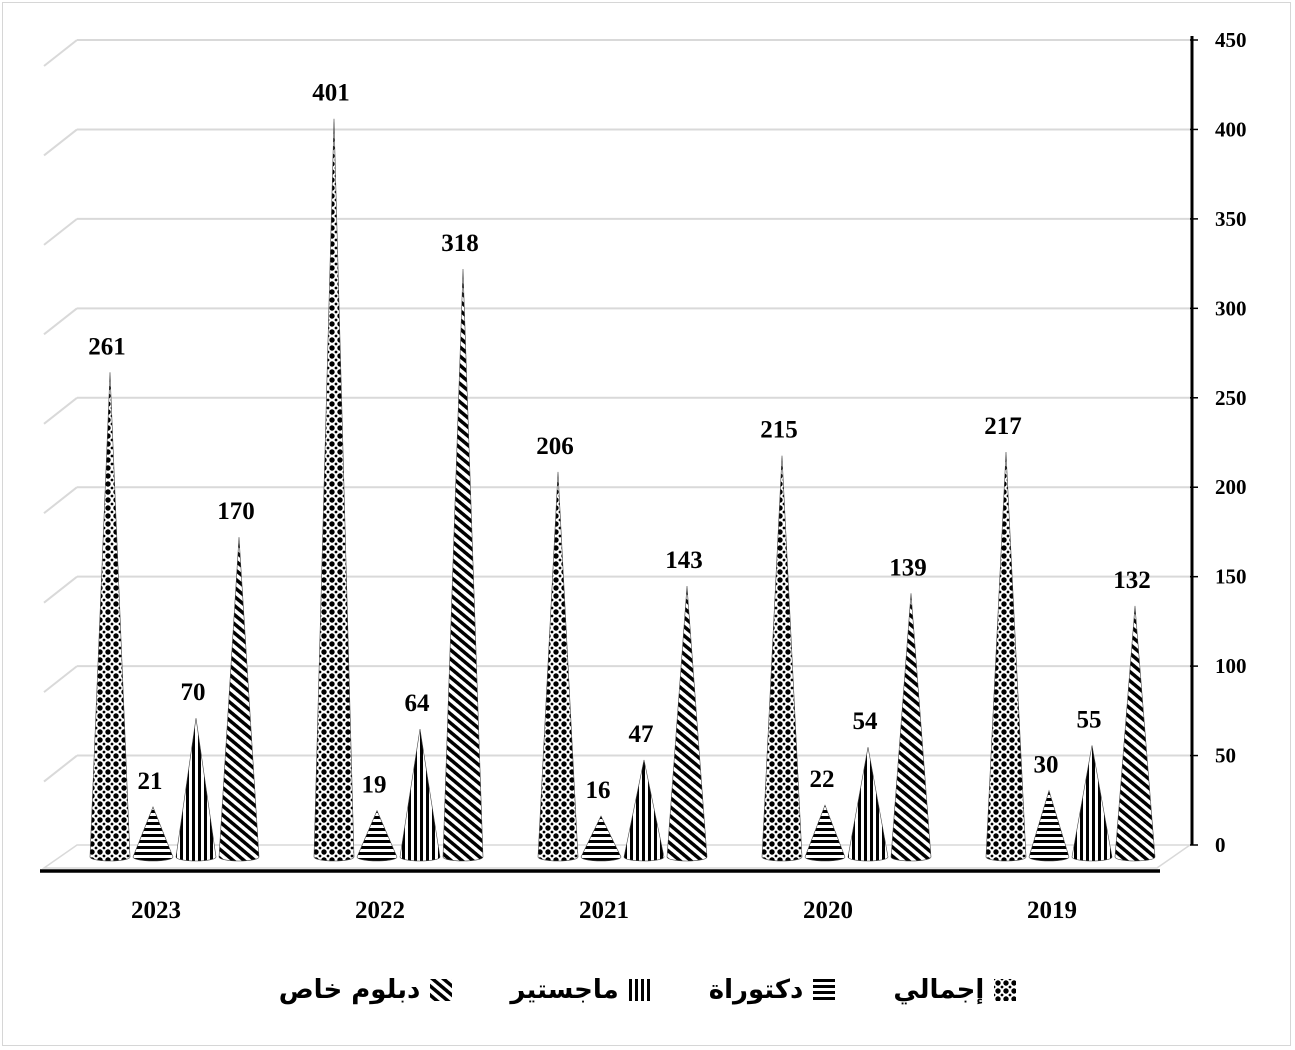  Describe the element at coordinates (641, 734) in the screenshot. I see `data-label: 47` at that location.